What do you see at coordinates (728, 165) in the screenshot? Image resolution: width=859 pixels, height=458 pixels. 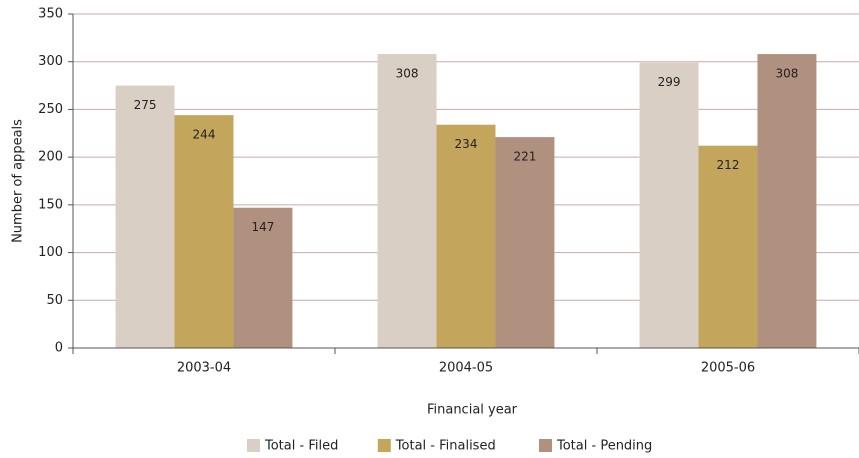 I see `value-label: 212` at bounding box center [728, 165].